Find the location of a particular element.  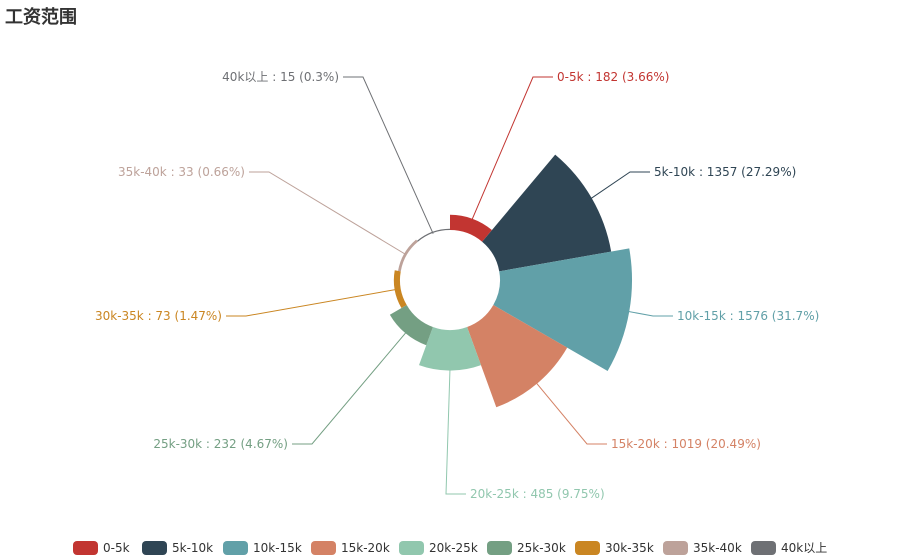

leader-line-40k以上 is located at coordinates (388, 155).